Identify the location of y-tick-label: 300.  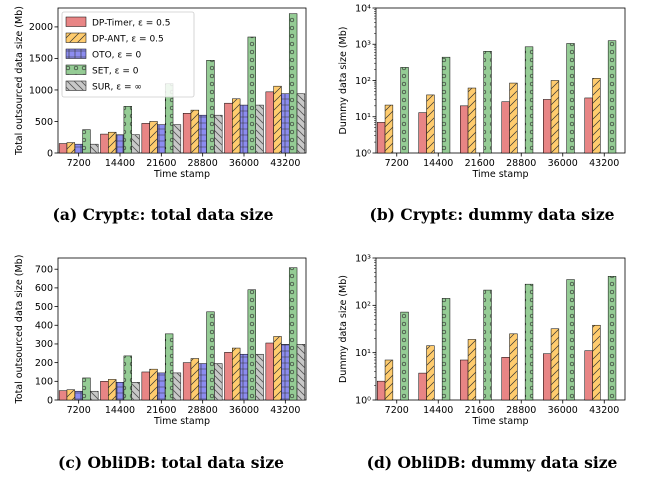
(44, 344).